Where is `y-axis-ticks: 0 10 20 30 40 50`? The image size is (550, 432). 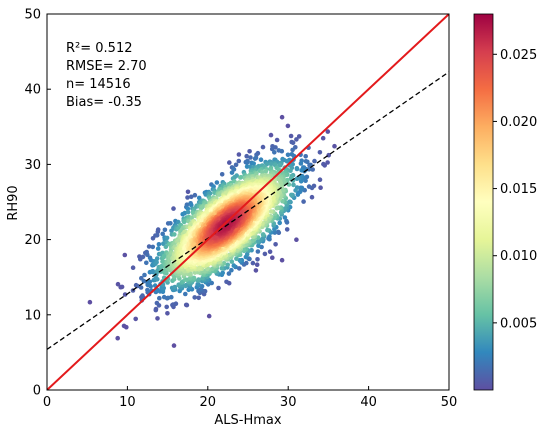
y-axis-ticks: 0 10 20 30 40 50 is located at coordinates (37, 203).